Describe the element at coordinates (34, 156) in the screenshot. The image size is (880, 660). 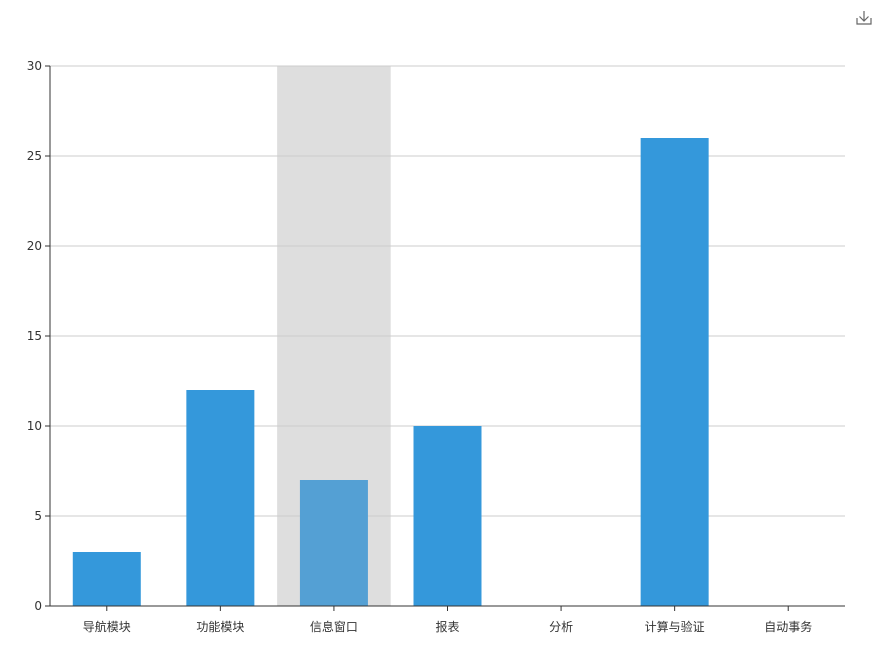
I see `y-tick-label: 25` at that location.